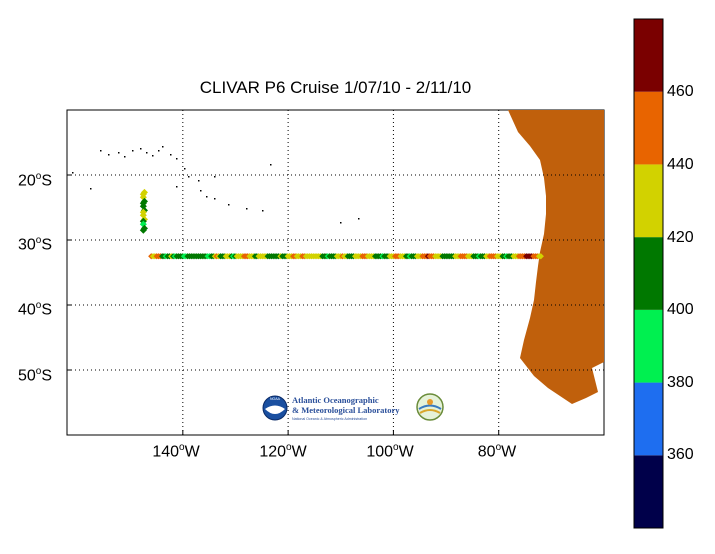 The height and width of the screenshot is (554, 715). I want to click on colorbar-label-440: 440, so click(680, 164).